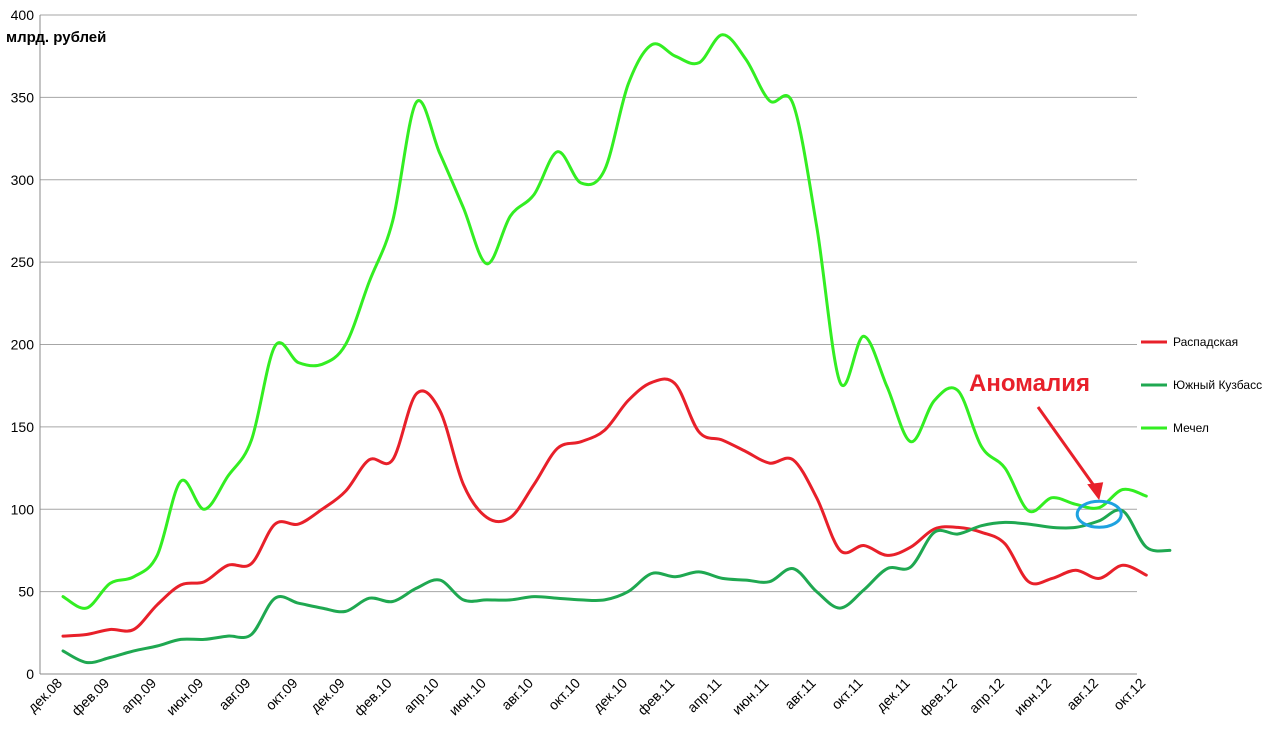 The image size is (1280, 733). I want to click on y-tick-label: 350, so click(23, 97).